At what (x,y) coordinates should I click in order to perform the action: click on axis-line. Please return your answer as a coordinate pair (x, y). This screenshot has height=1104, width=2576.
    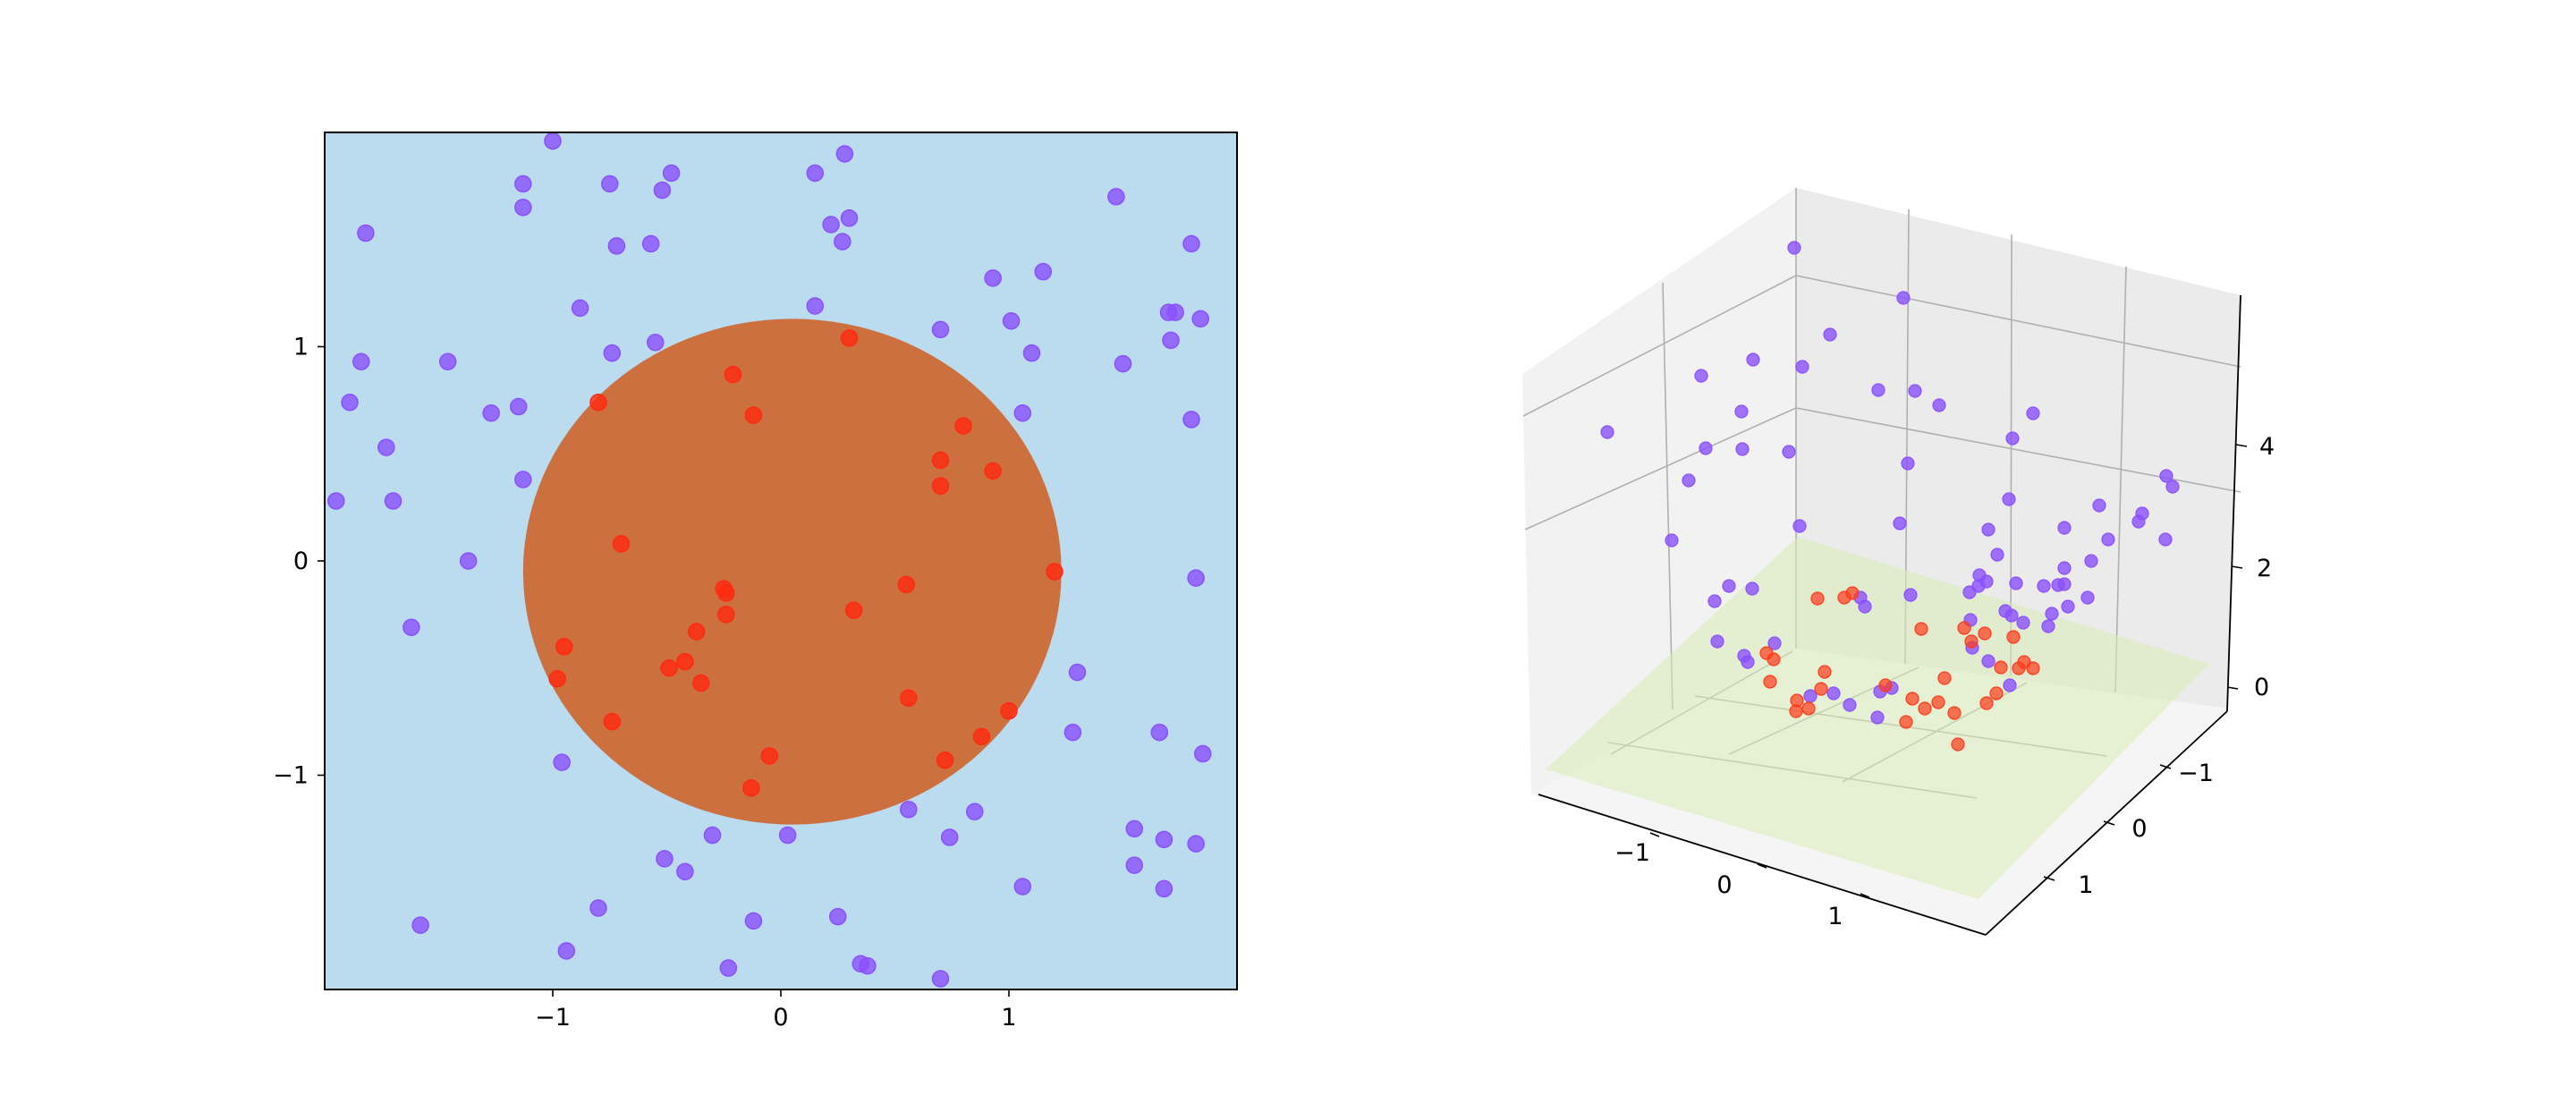
    Looking at the image, I should click on (2106, 823).